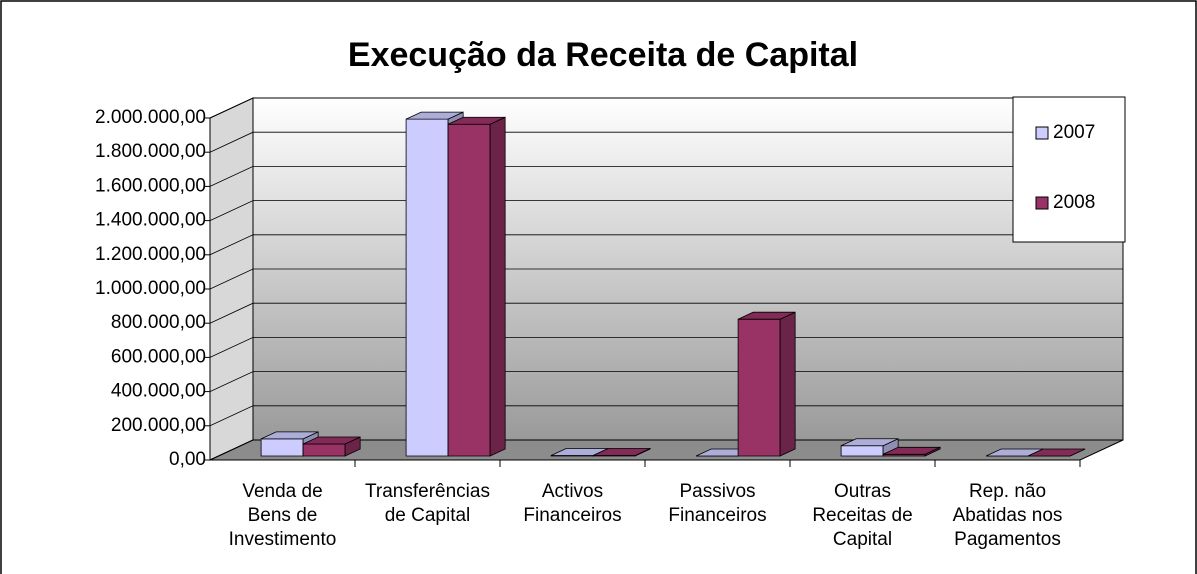 The height and width of the screenshot is (574, 1197). Describe the element at coordinates (158, 425) in the screenshot. I see `y-tick-label: 200.000,00` at that location.